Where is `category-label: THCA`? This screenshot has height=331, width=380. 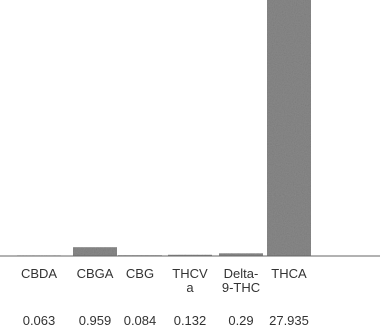
category-label: THCA is located at coordinates (289, 273).